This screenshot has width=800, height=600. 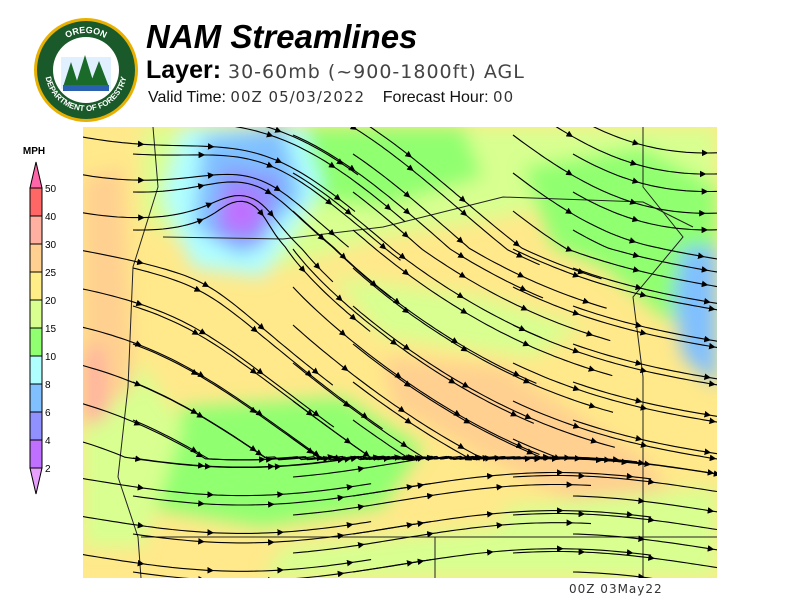 What do you see at coordinates (616, 589) in the screenshot?
I see `model-run-stamp: 00Z 03May22` at bounding box center [616, 589].